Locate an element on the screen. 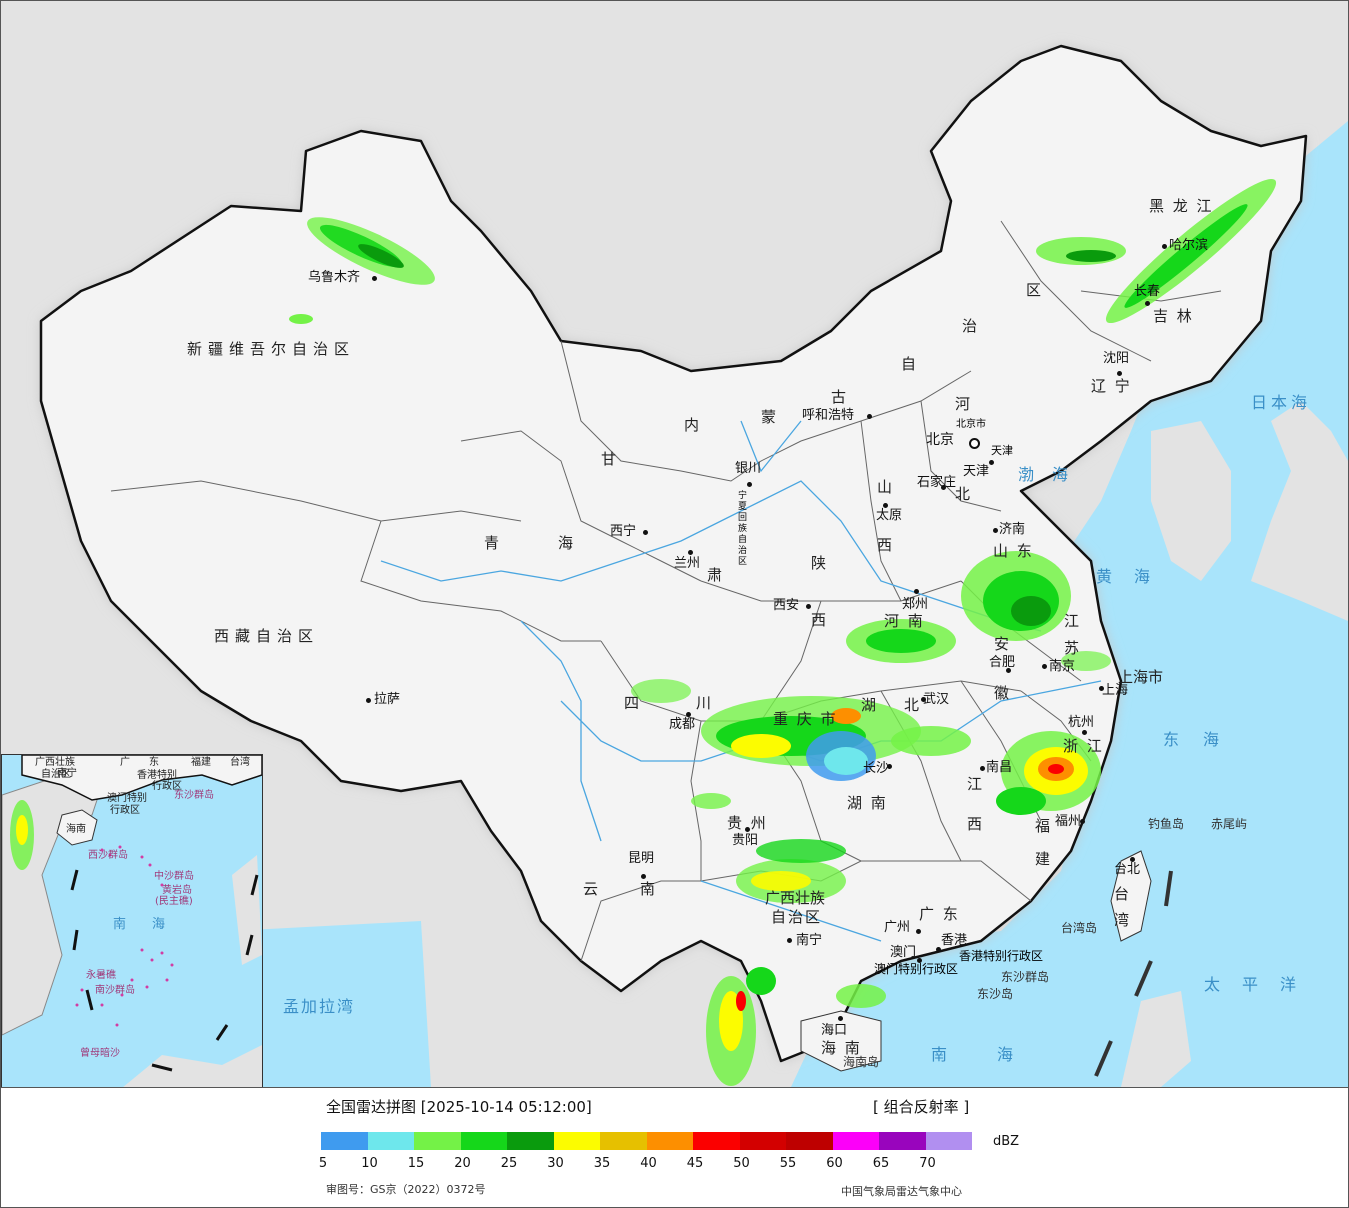  city-label: 澳门 is located at coordinates (903, 952).